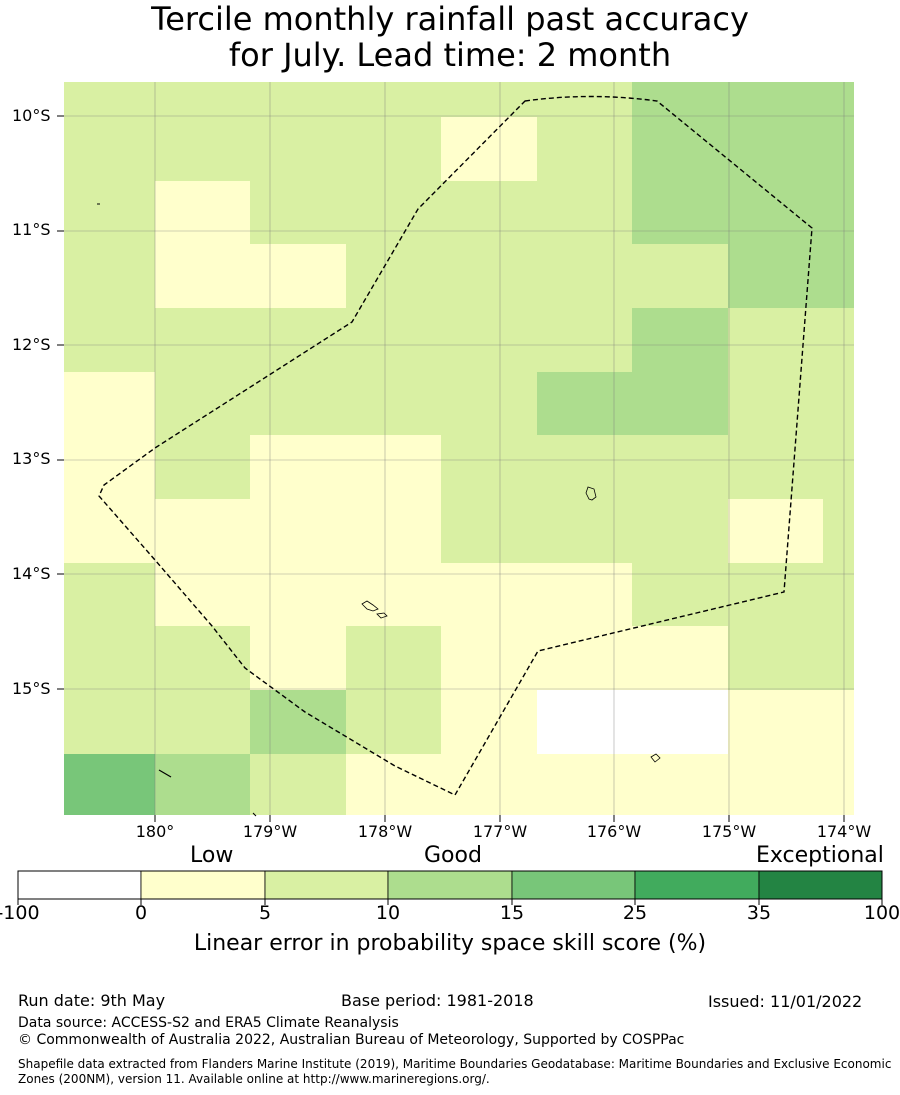  Describe the element at coordinates (450, 19) in the screenshot. I see `map-title-line1: Tercile monthly rainfall past accuracy` at that location.